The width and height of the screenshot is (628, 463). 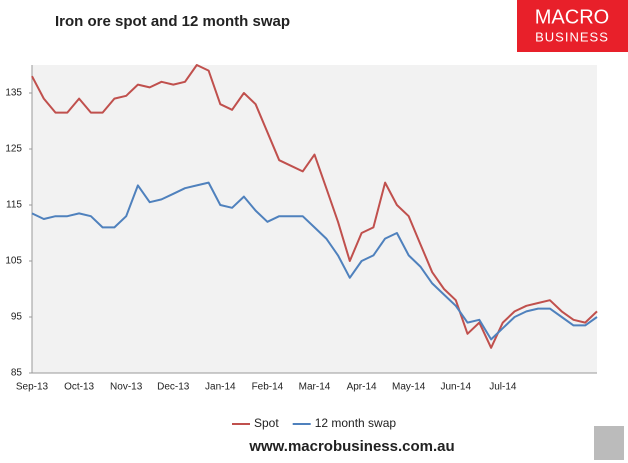 I want to click on y-tick-label: 115, so click(x=14, y=205).